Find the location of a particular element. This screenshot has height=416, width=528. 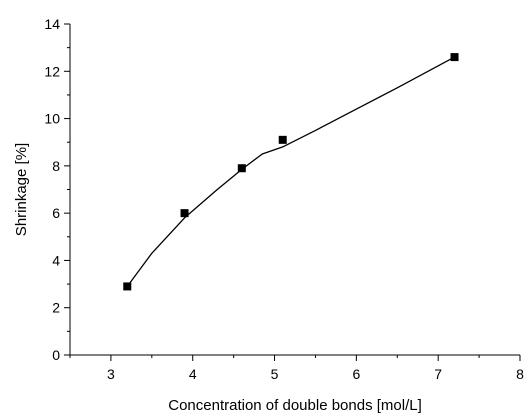

y-tick-label: 0 is located at coordinates (56, 355).